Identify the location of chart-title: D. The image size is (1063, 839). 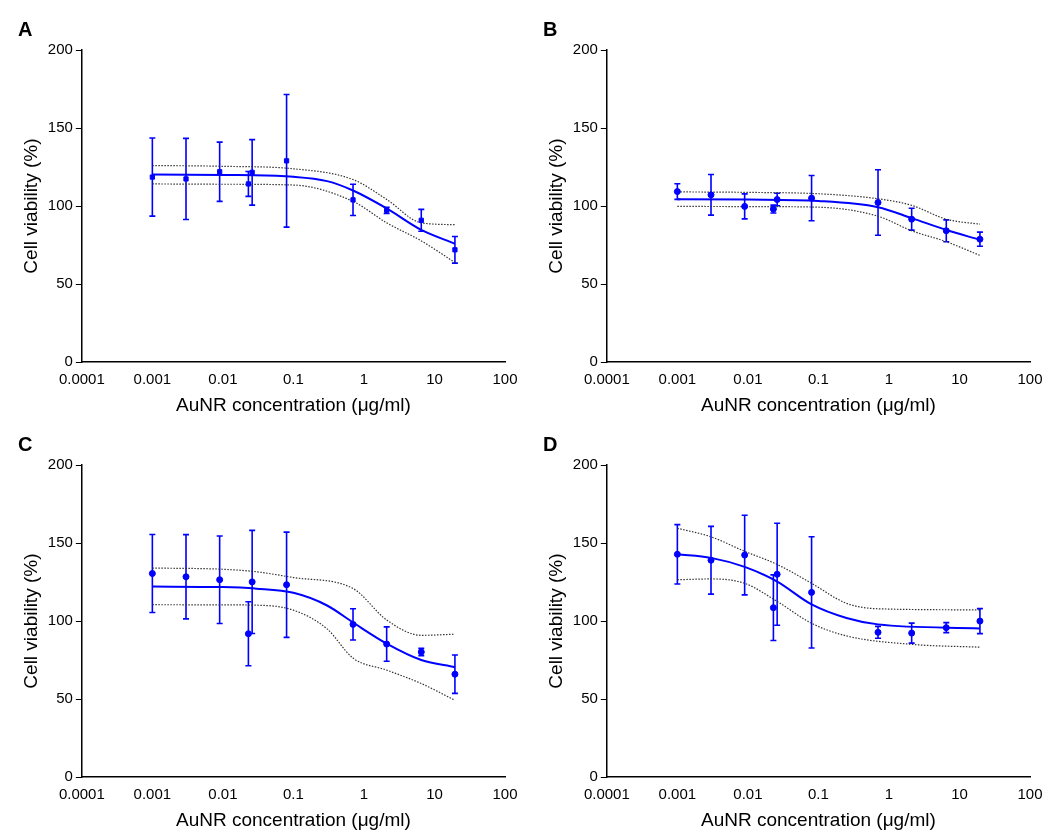
(550, 443).